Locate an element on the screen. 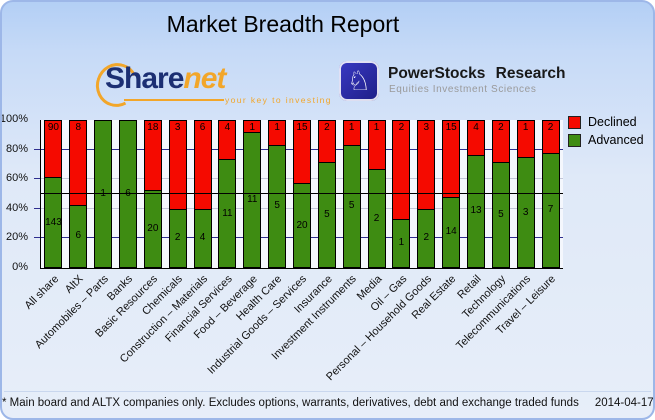 This screenshot has height=420, width=655. stacked-bar: 6 is located at coordinates (128, 194).